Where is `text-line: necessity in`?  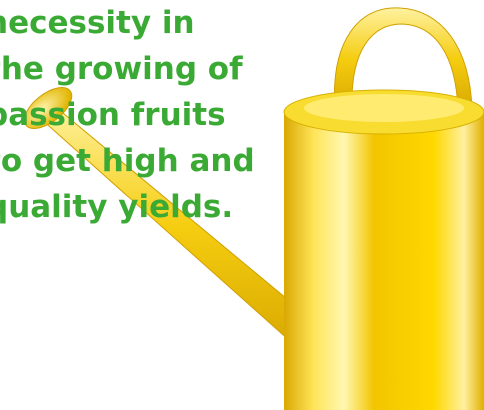
text-line: necessity in is located at coordinates (97, 23).